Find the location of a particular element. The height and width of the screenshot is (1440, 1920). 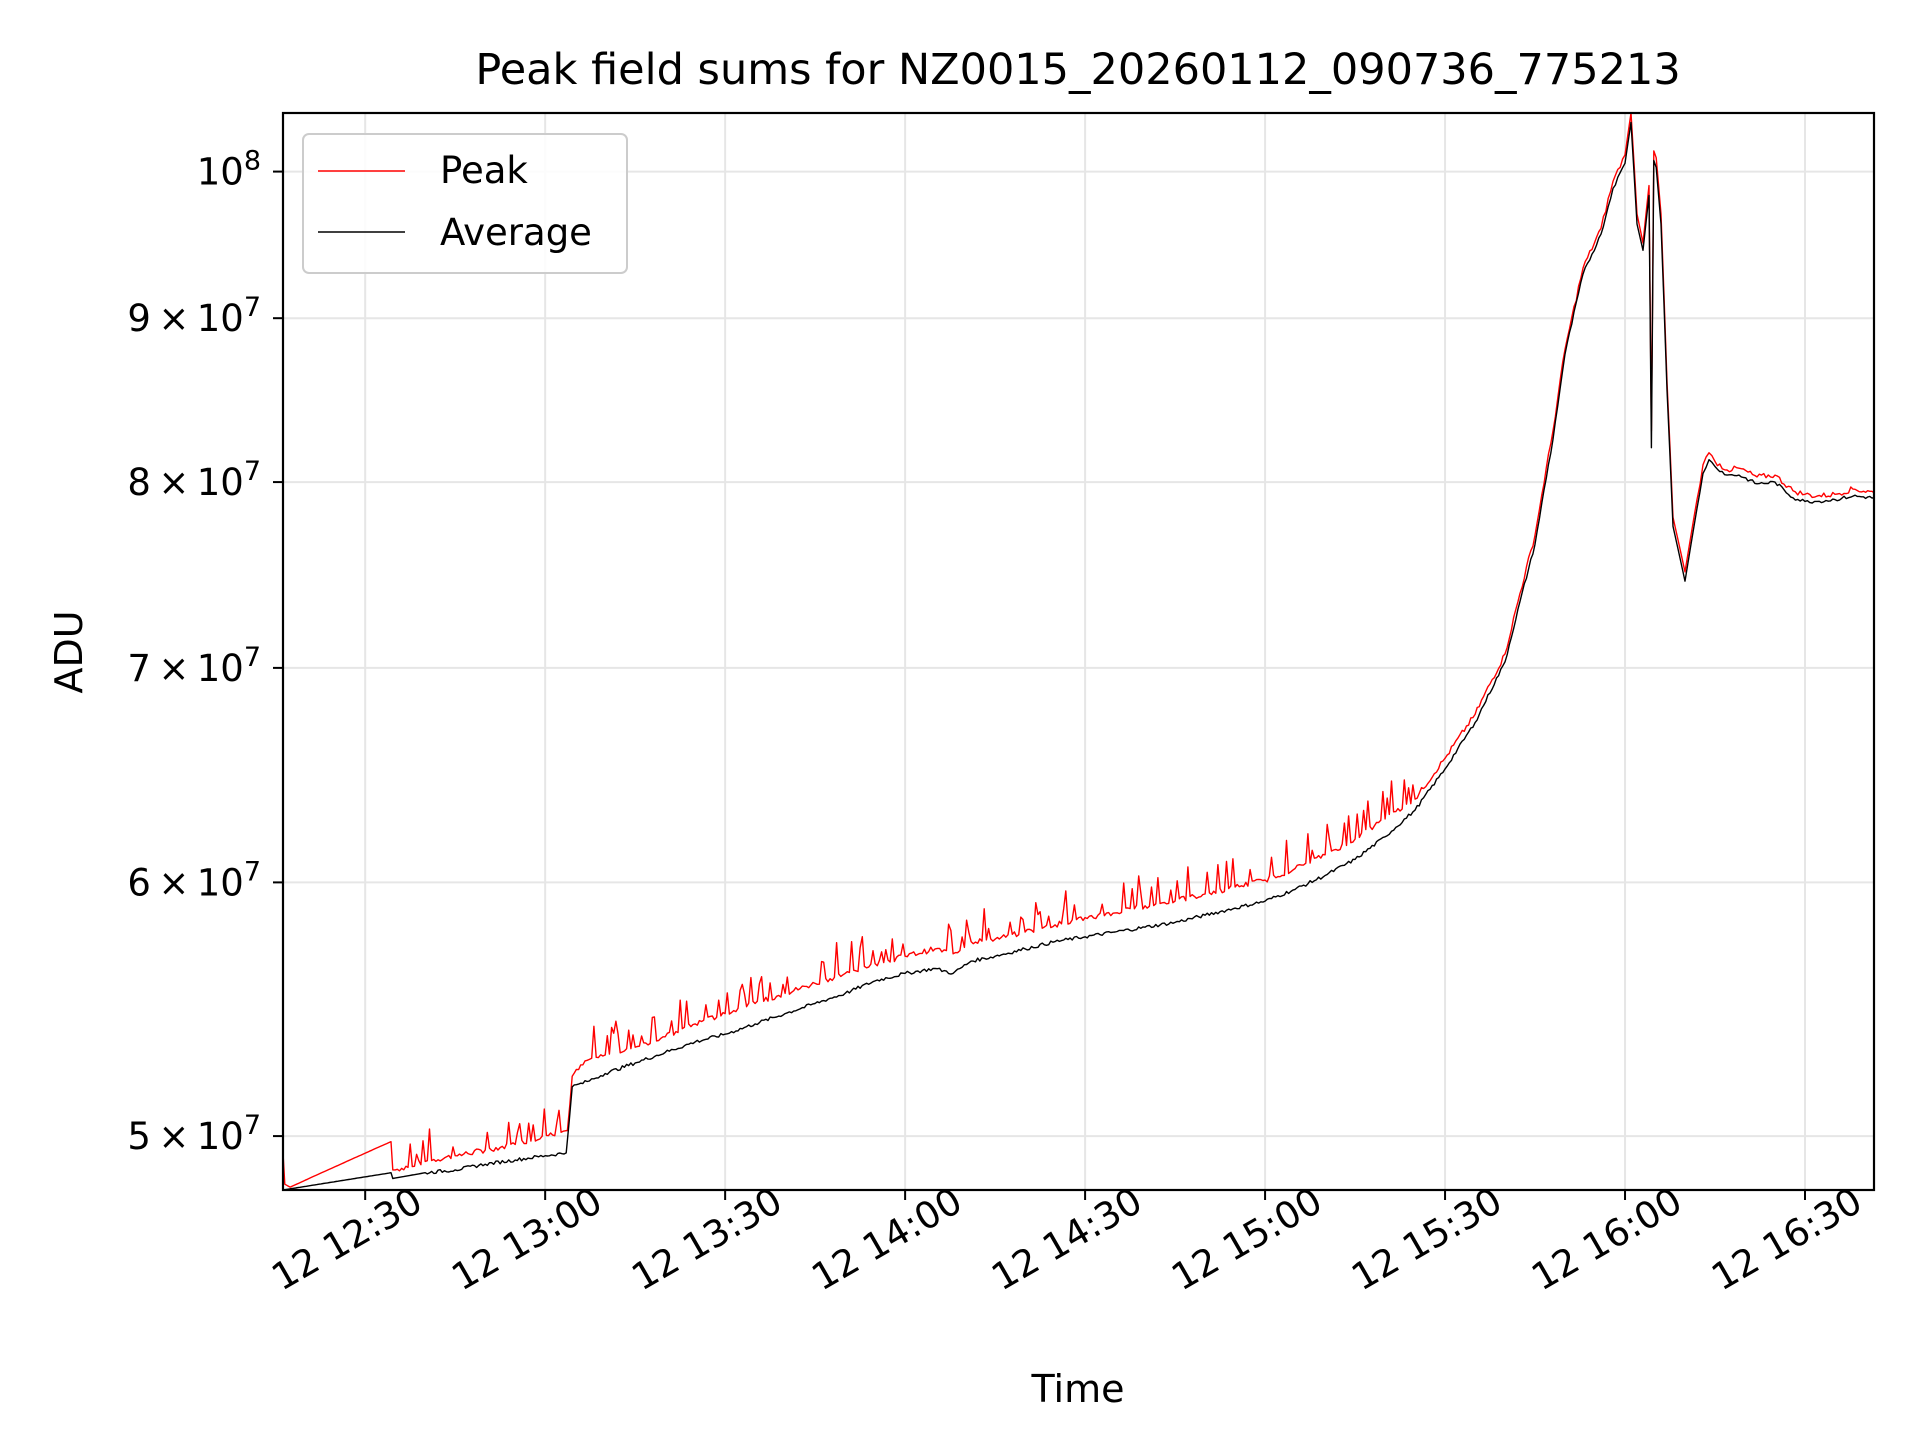

y-tick-label: 6 × 10⁷ is located at coordinates (194, 880).